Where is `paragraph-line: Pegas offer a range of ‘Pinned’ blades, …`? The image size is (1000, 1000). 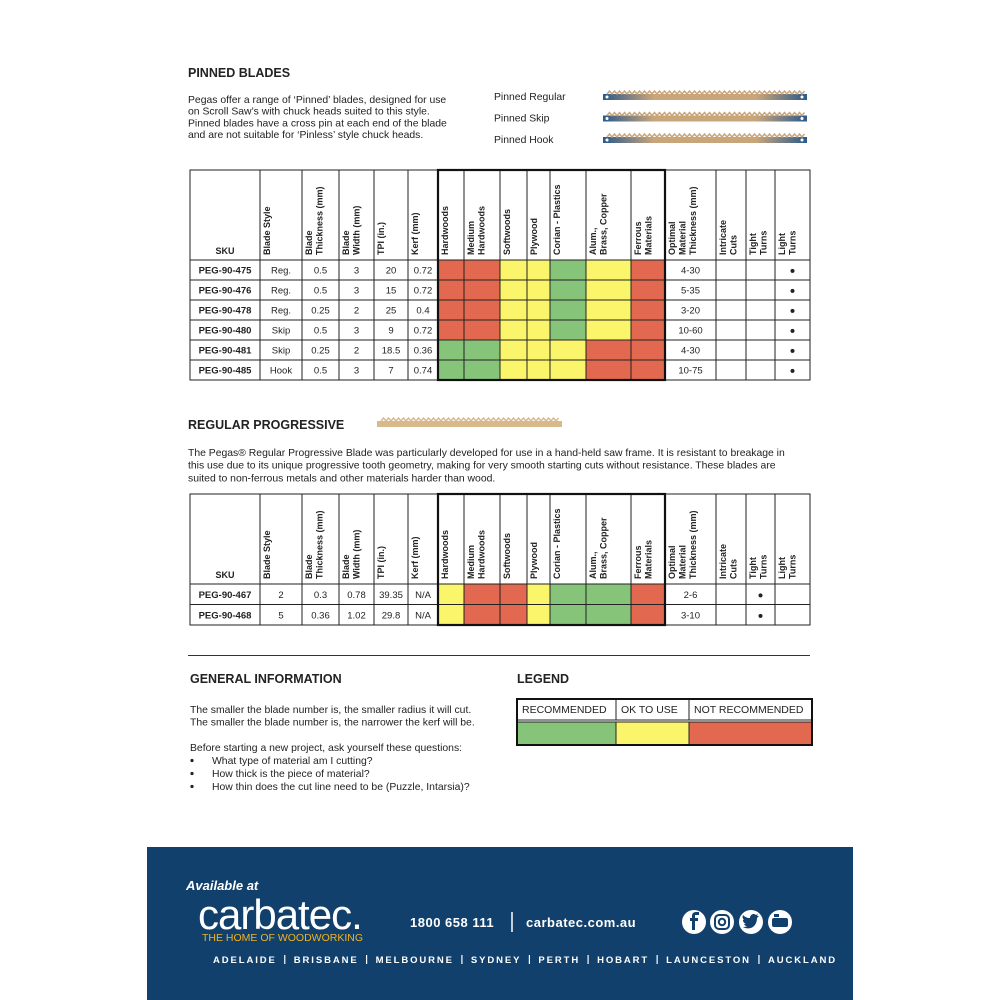 paragraph-line: Pegas offer a range of ‘Pinned’ blades, … is located at coordinates (317, 100).